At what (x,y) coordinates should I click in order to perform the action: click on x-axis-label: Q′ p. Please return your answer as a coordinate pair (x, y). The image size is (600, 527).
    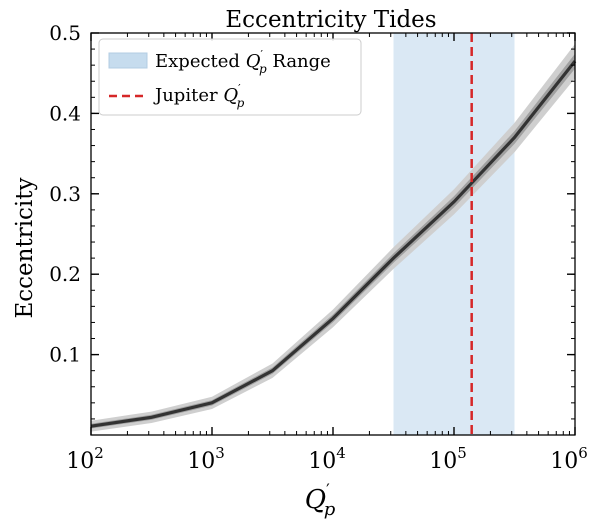
    Looking at the image, I should click on (320, 500).